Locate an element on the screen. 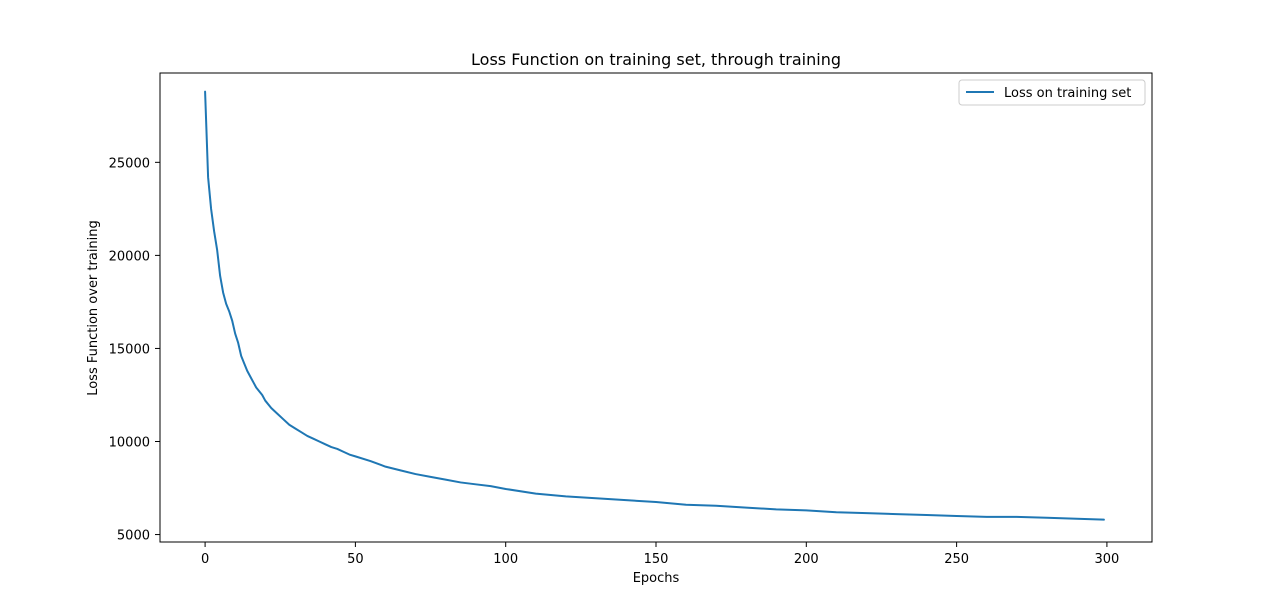 Image resolution: width=1280 pixels, height=609 pixels. y-tick-label: 10000 is located at coordinates (129, 443).